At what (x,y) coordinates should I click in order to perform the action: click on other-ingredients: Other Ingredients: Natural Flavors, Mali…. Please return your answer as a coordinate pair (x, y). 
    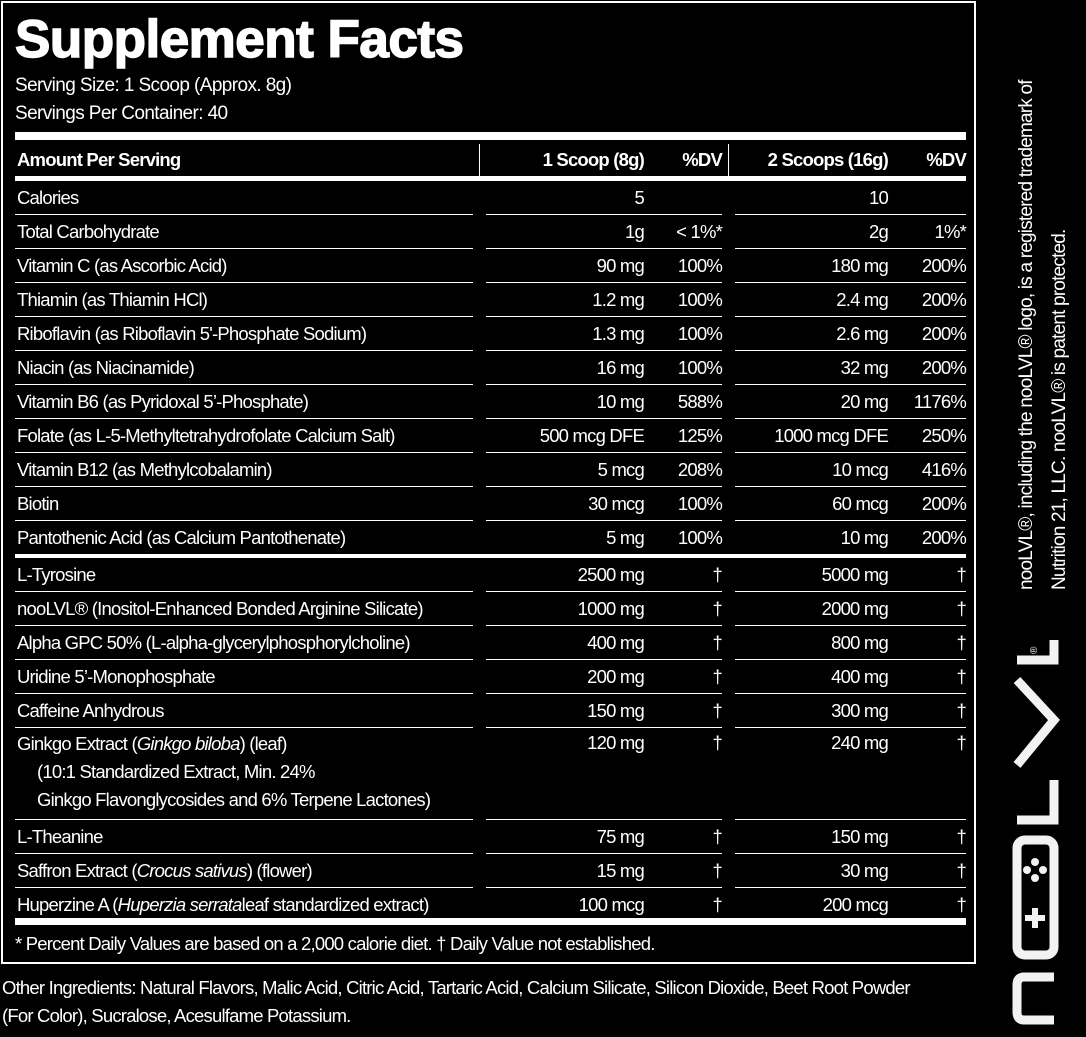
    Looking at the image, I should click on (456, 1001).